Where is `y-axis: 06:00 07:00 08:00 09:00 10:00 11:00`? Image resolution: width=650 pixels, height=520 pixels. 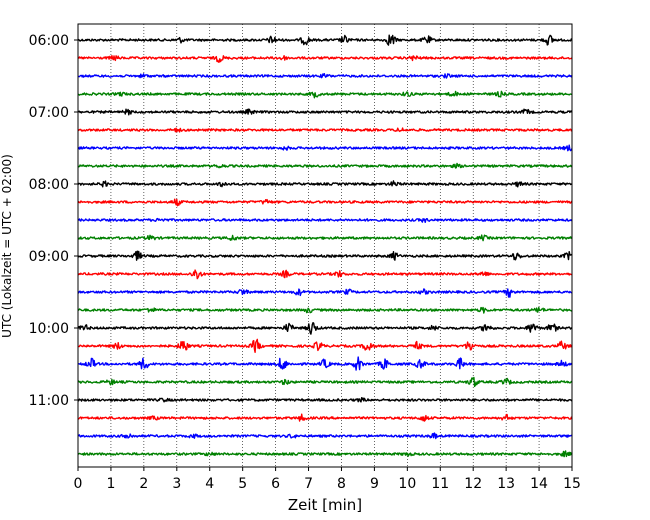 y-axis: 06:00 07:00 08:00 09:00 10:00 11:00 is located at coordinates (53, 221).